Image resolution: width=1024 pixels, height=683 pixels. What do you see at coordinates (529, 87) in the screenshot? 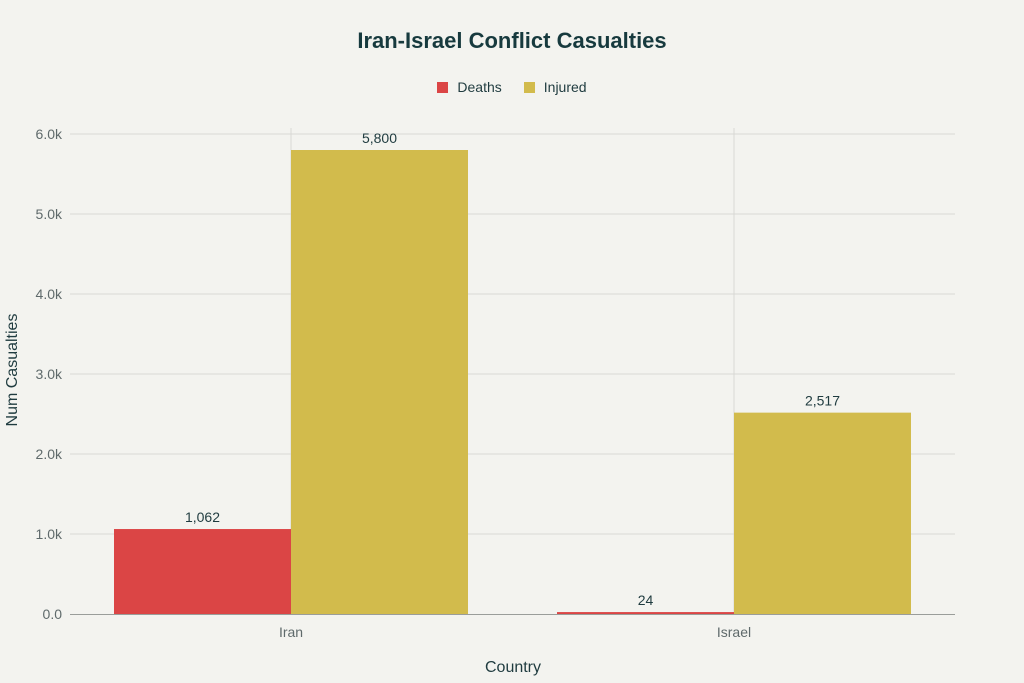
I see `legend-swatch-injured` at bounding box center [529, 87].